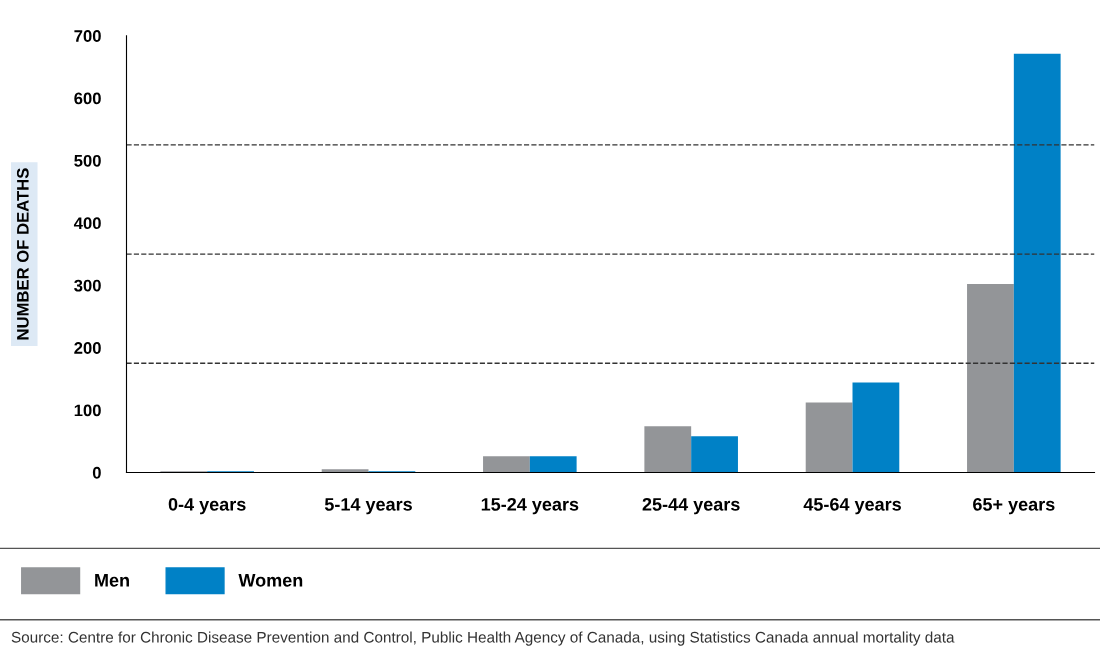  Describe the element at coordinates (483, 638) in the screenshot. I see `source-note: Source: Centre for Chronic Disease Prevention and Control, Public Health Agency of Canada, using Statistics Canada annual mortality data` at that location.